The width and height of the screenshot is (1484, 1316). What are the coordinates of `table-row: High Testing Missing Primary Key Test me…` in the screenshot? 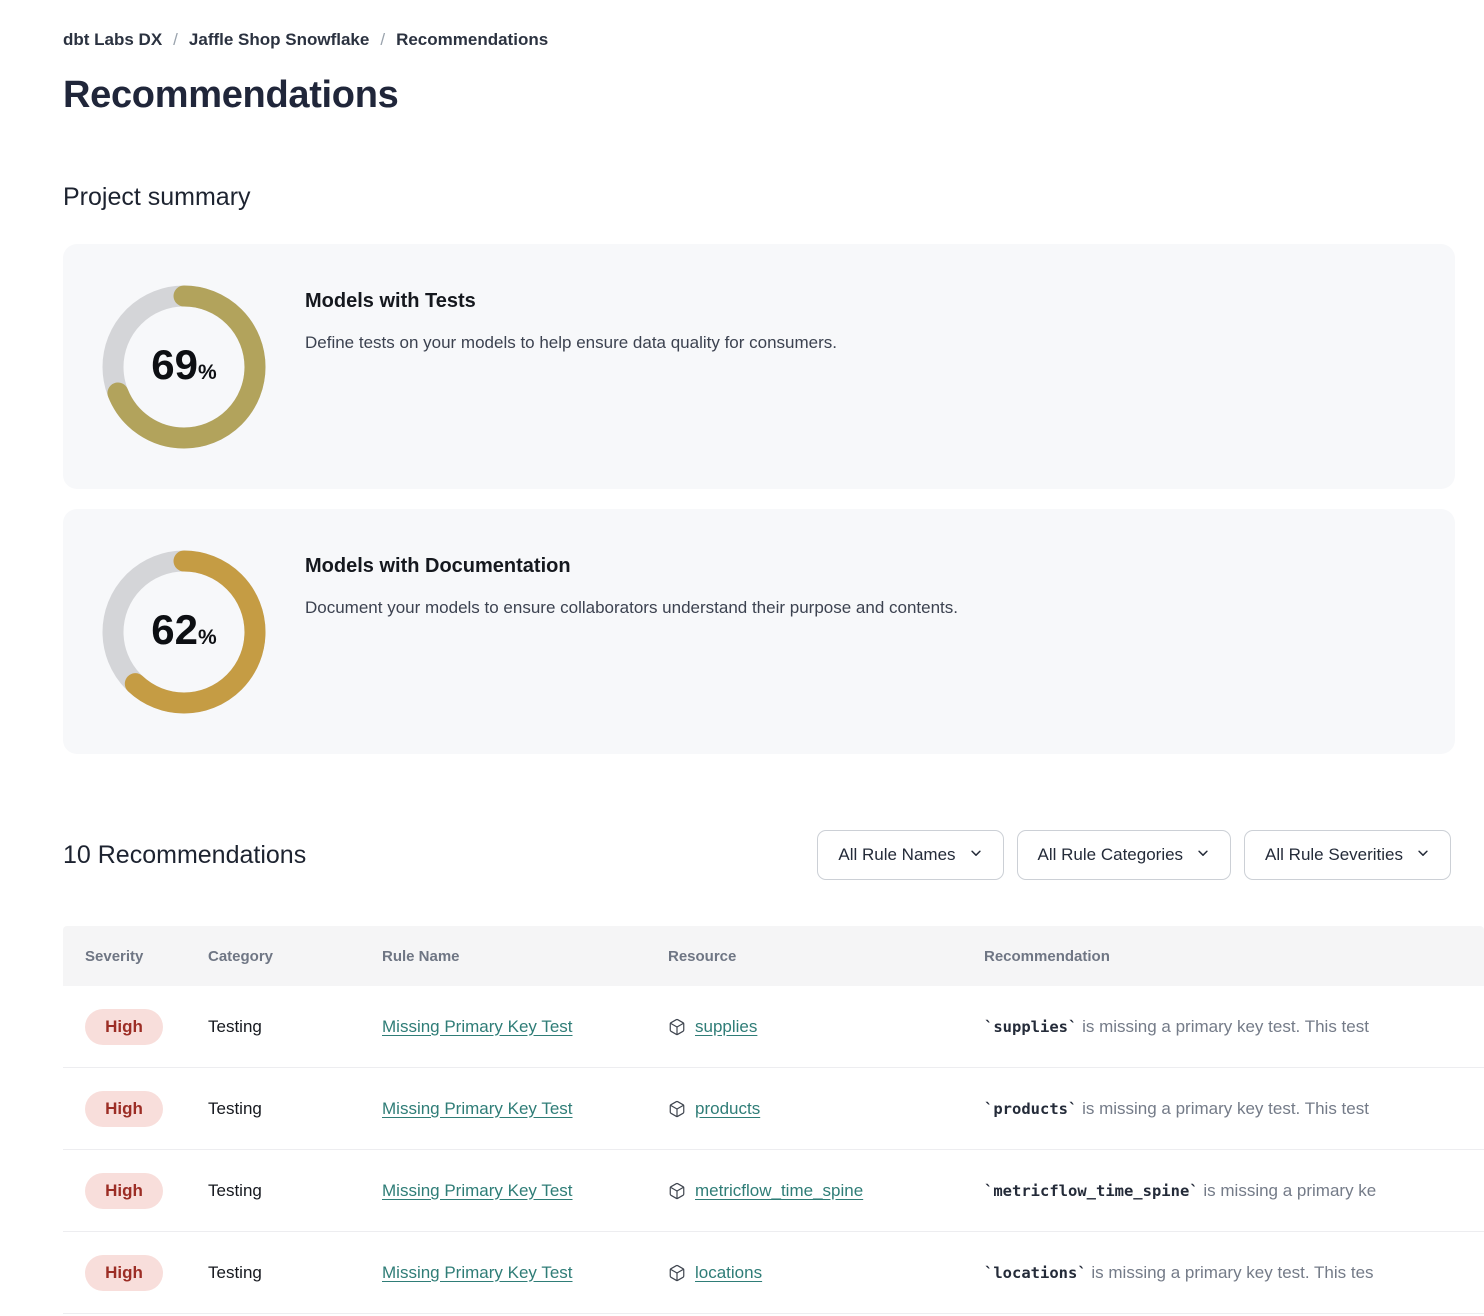 It's located at (773, 1191).